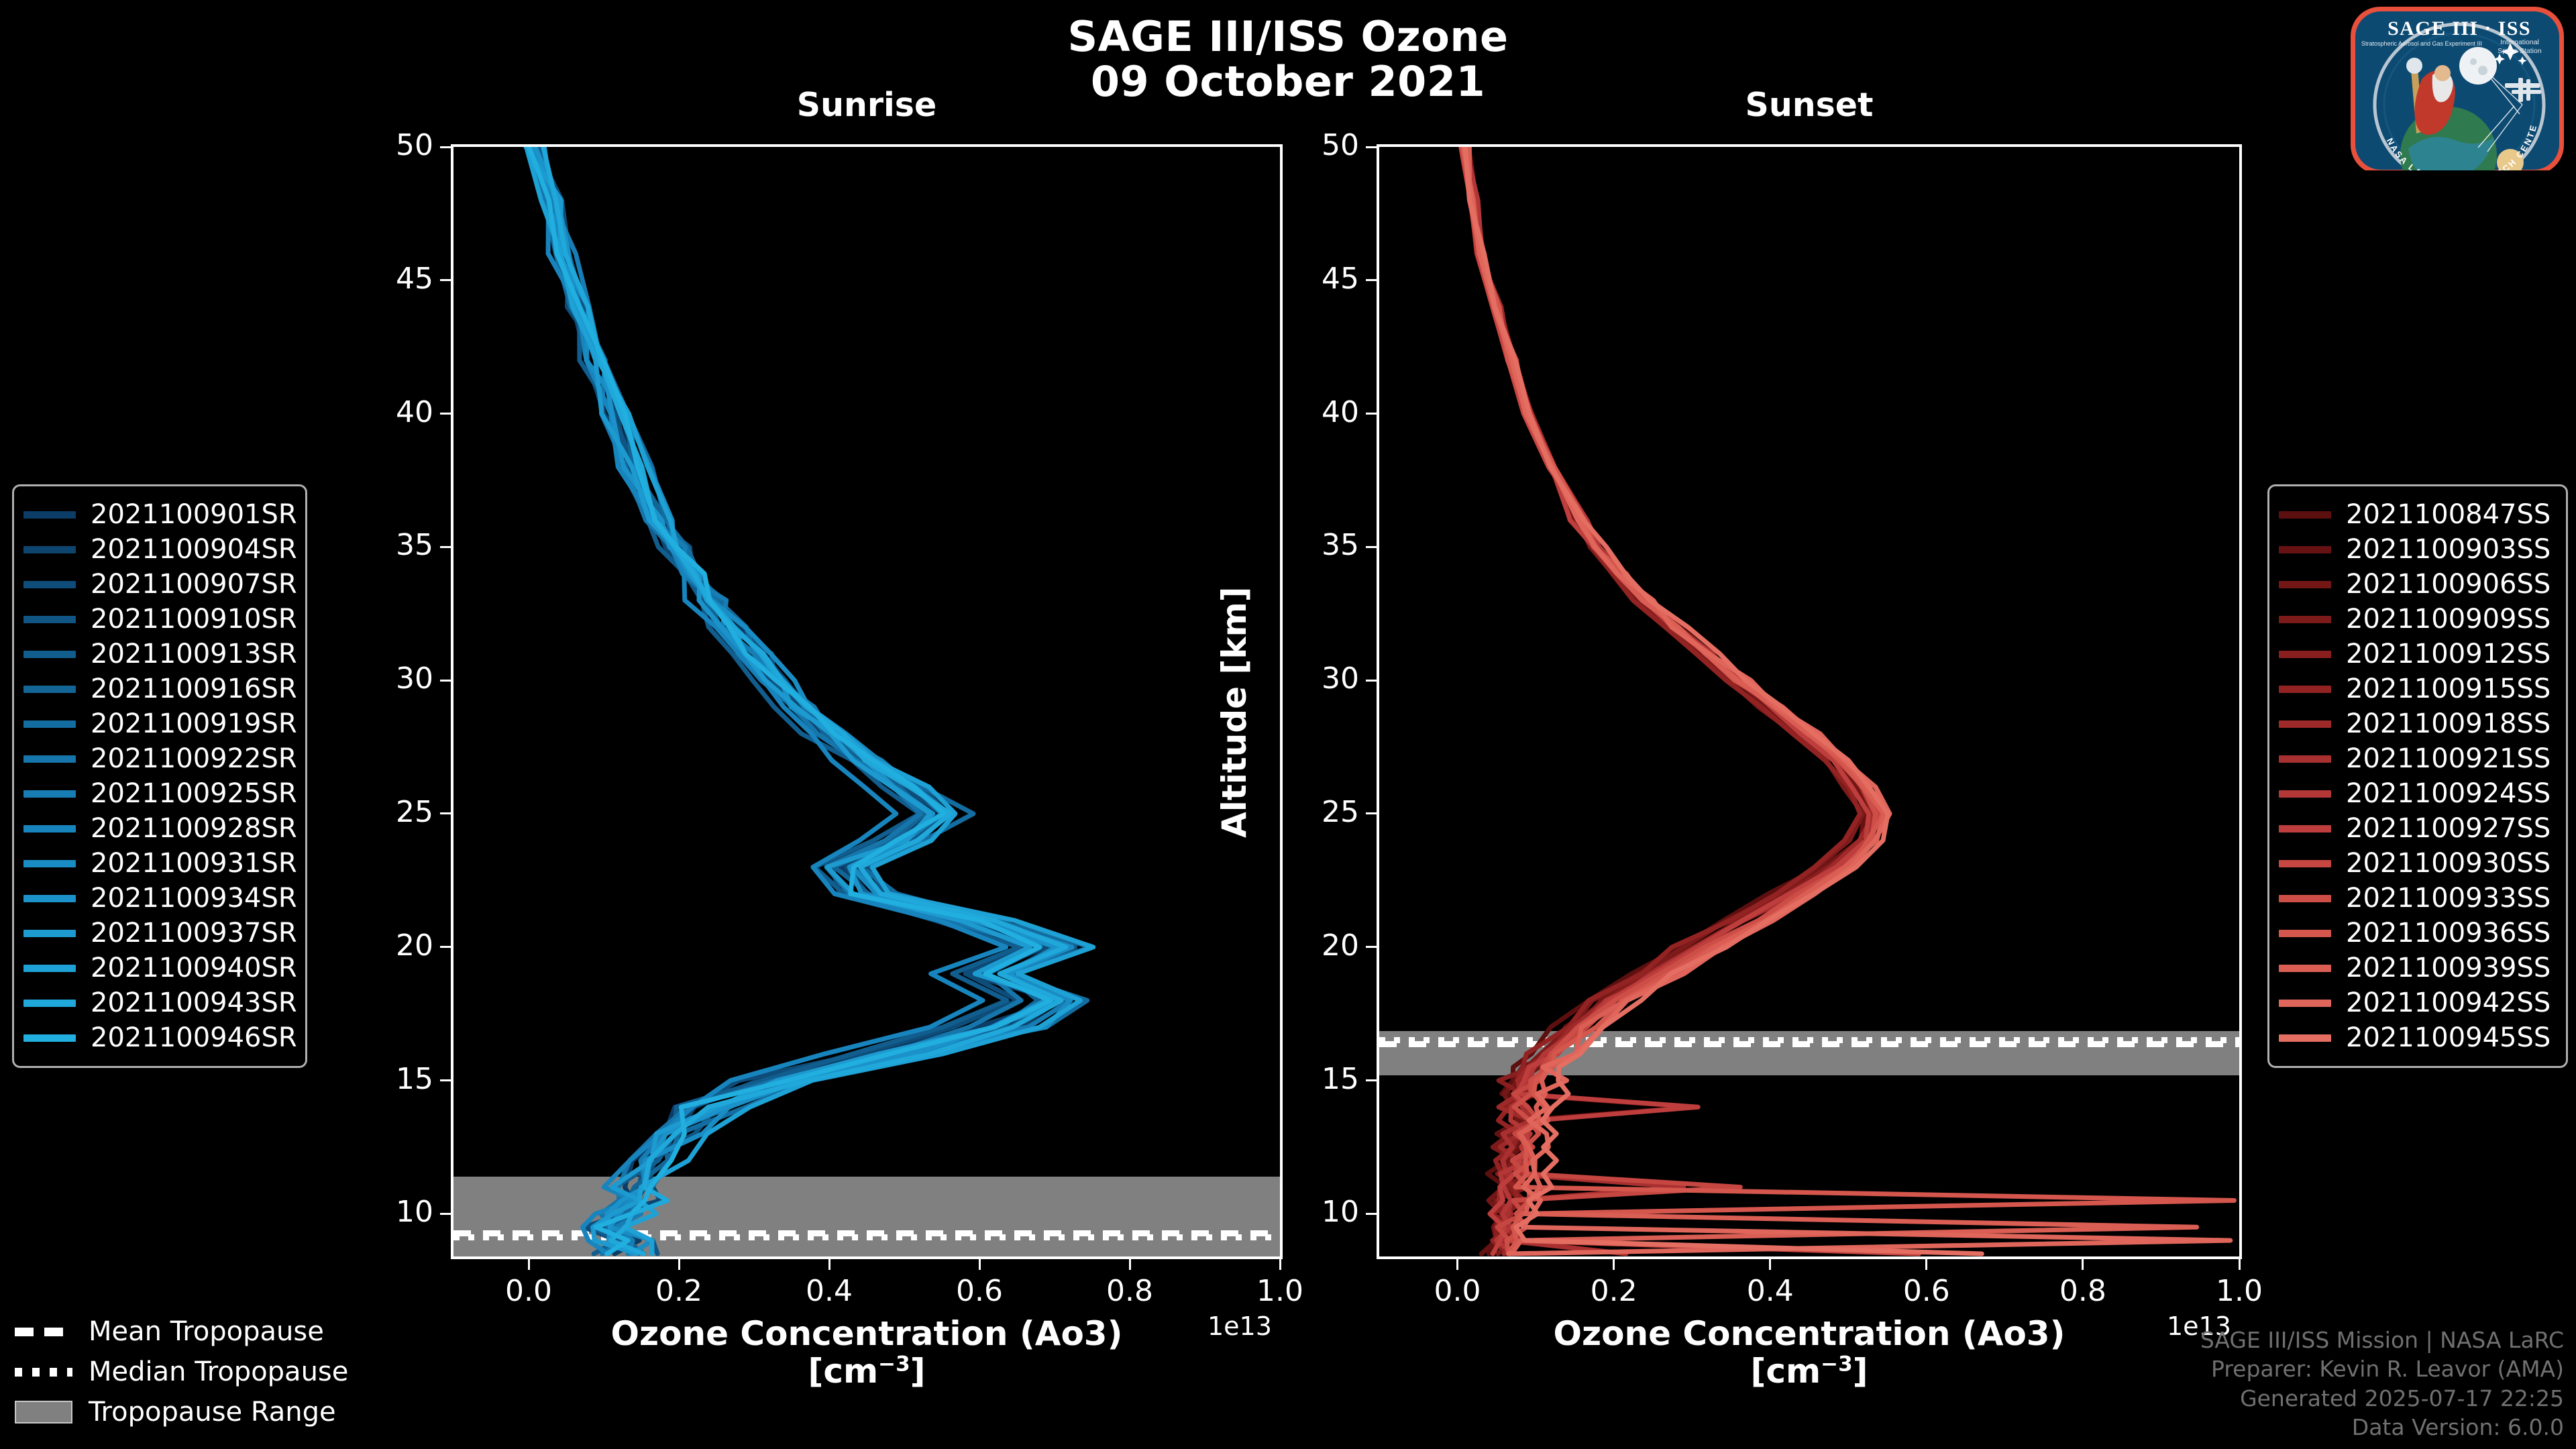  I want to click on legend-item: 2021100915SS, so click(2416, 689).